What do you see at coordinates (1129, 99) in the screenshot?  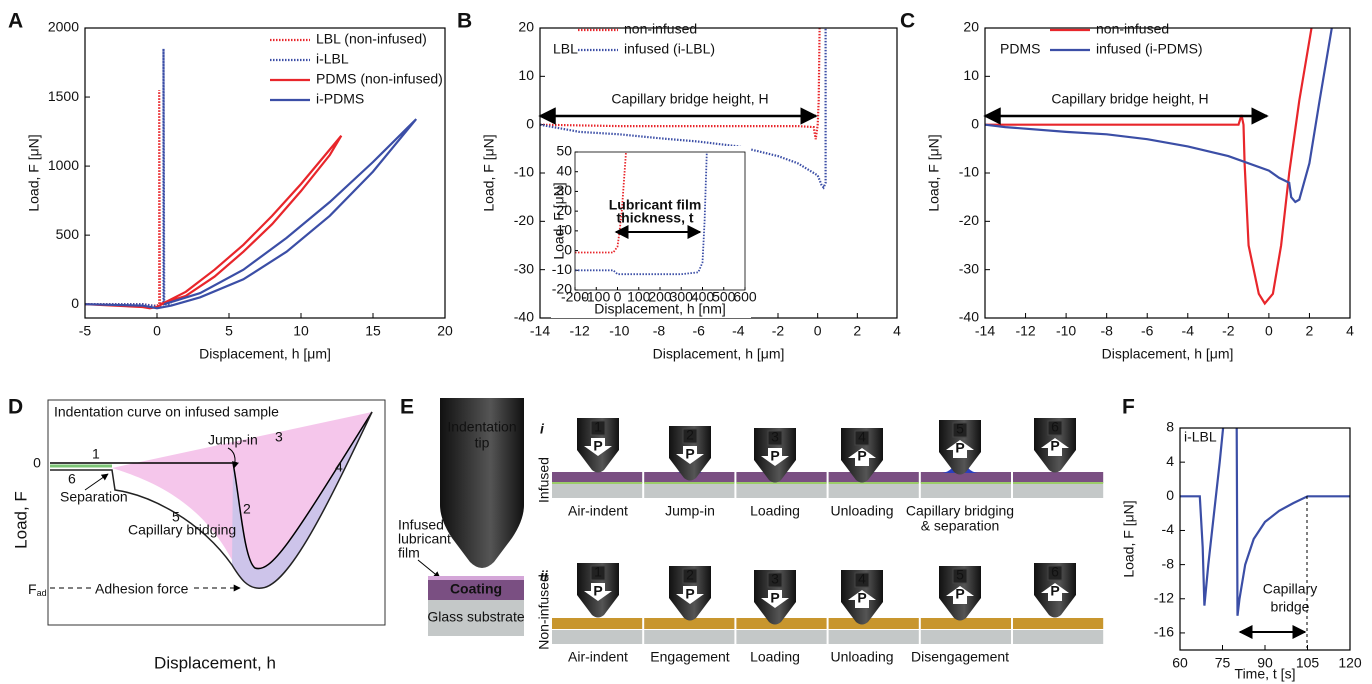 I see `annotation: Capillary bridge height, H` at bounding box center [1129, 99].